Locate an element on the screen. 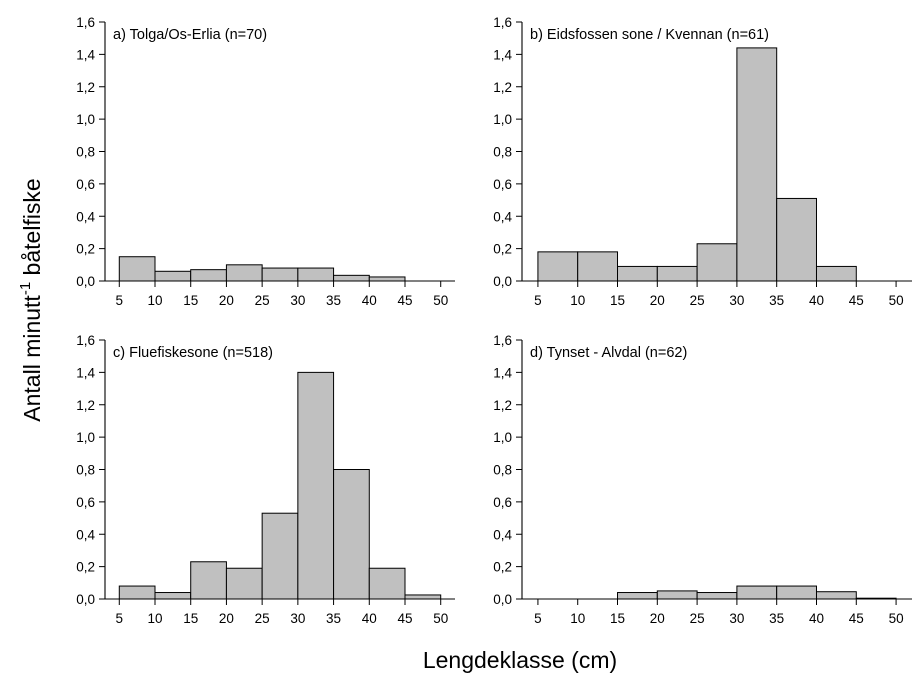  y-axis-label: Antall minutt-1 båtelfiske is located at coordinates (31, 299).